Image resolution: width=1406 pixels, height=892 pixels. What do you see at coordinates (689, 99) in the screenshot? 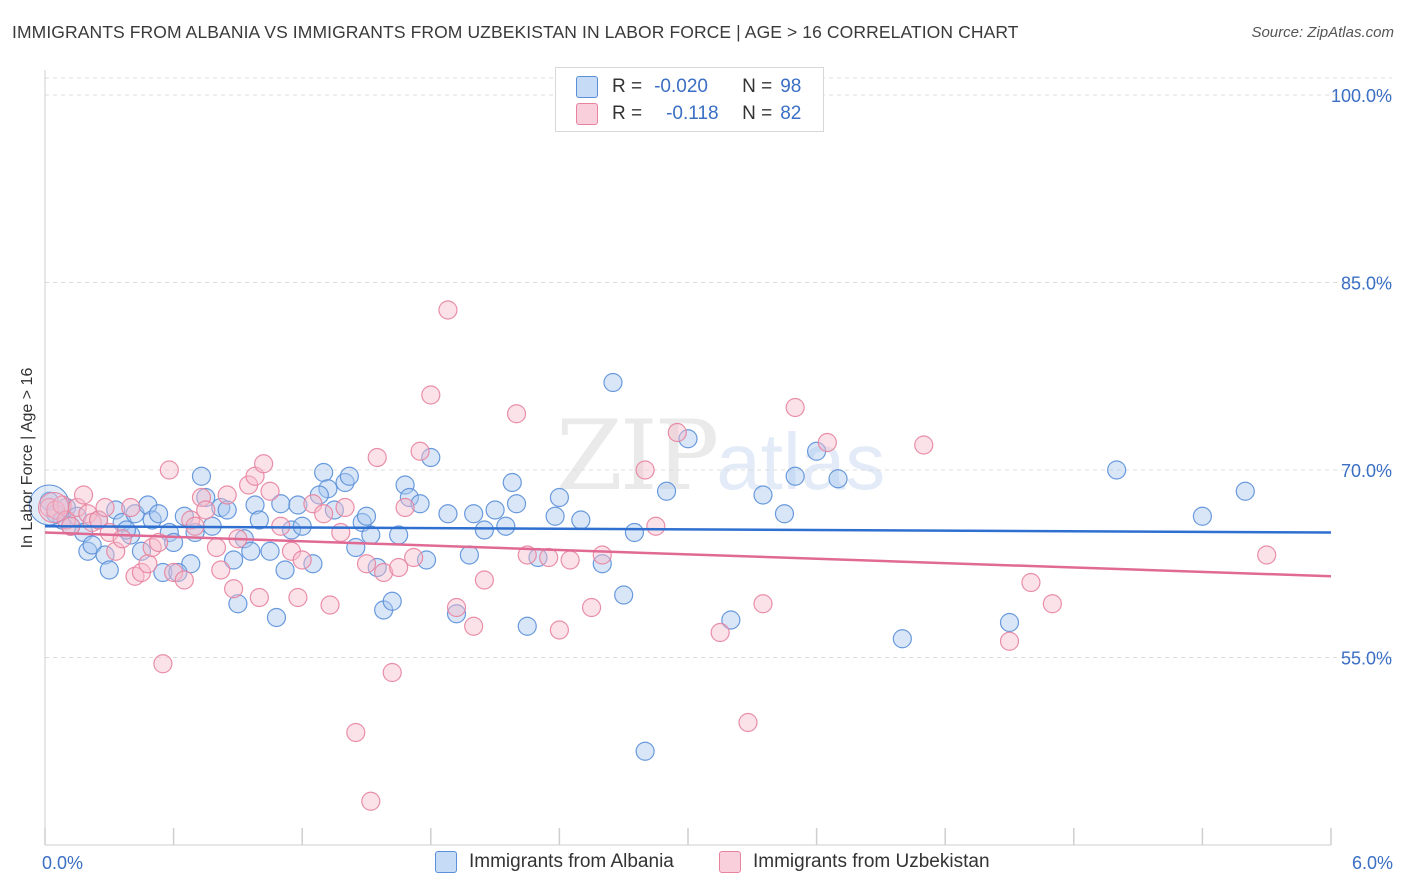
I see `correlation-legend: R = -0.020 N = 98 R = -0.118 N = 82` at bounding box center [689, 99].